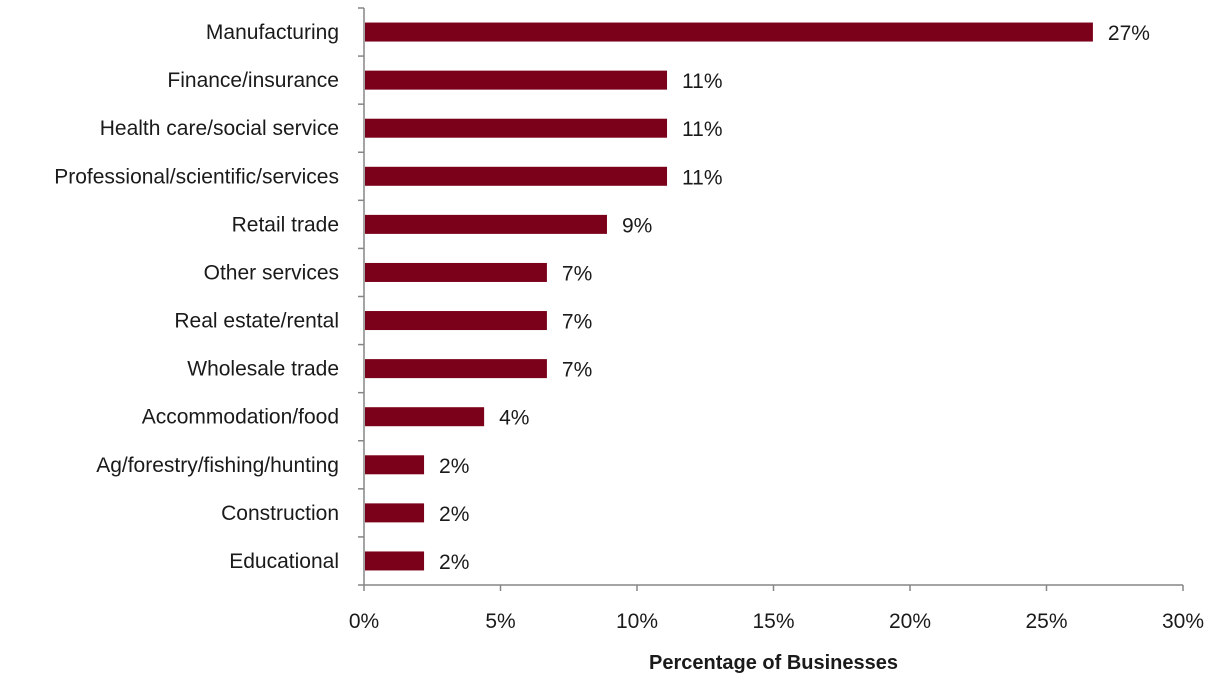 This screenshot has width=1214, height=677. I want to click on category-label: Wholesale trade, so click(263, 369).